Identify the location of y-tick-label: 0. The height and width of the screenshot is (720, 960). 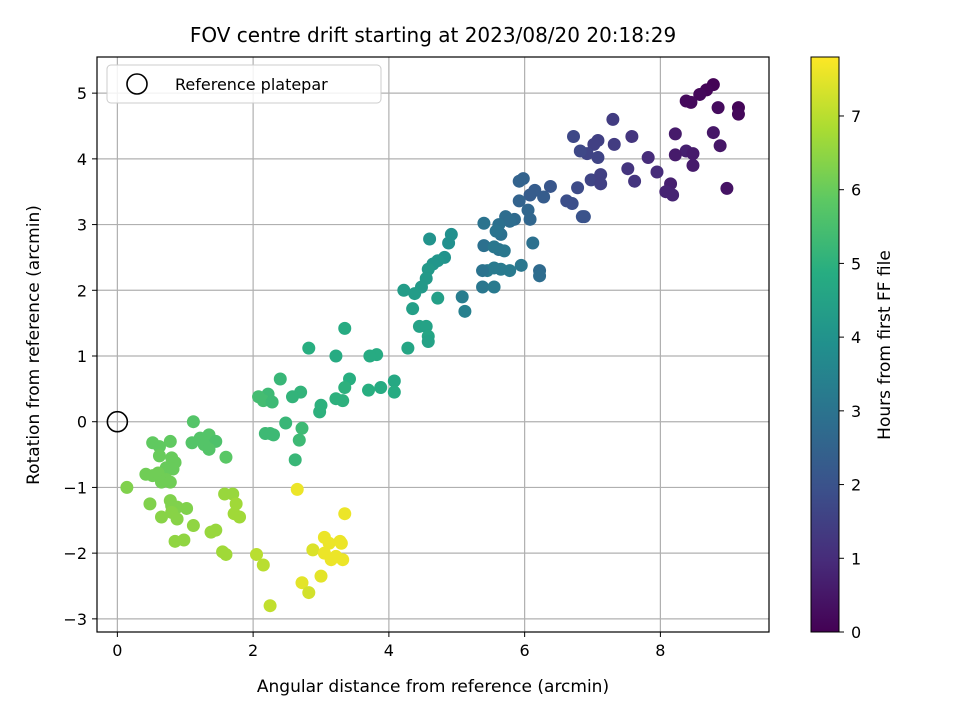
(82, 422).